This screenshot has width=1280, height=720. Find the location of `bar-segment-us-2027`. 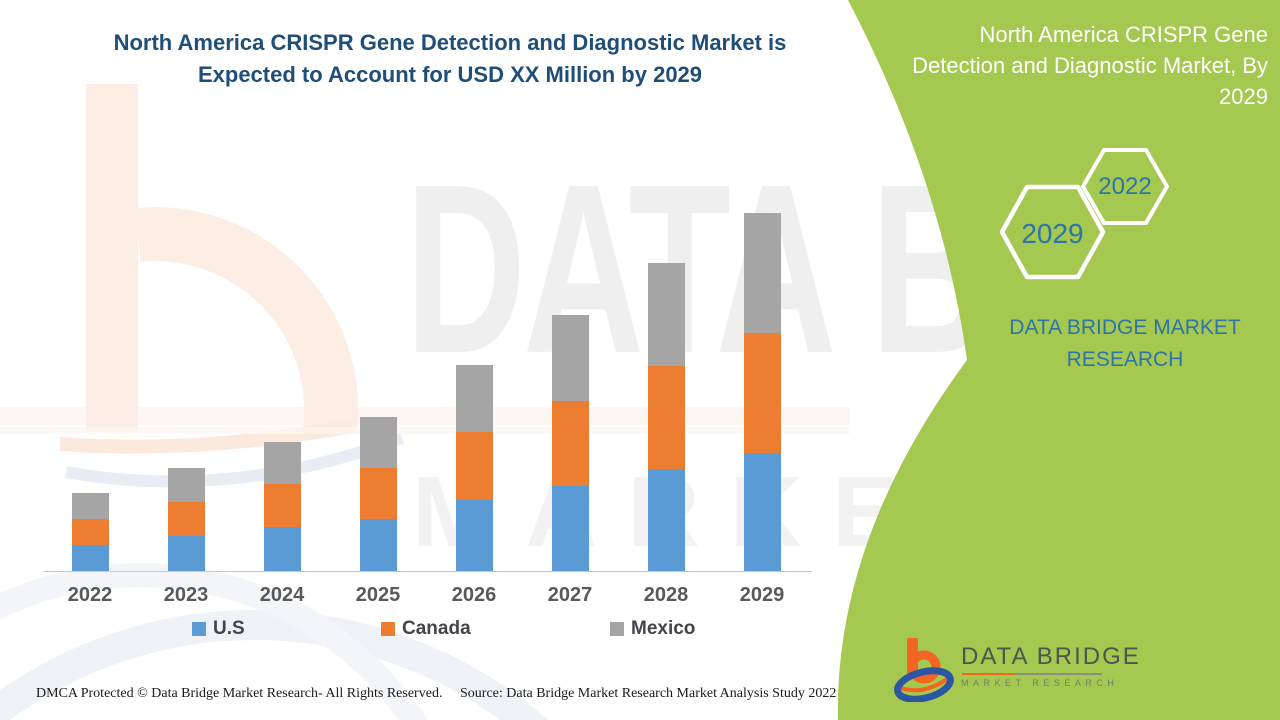

bar-segment-us-2027 is located at coordinates (570, 528).